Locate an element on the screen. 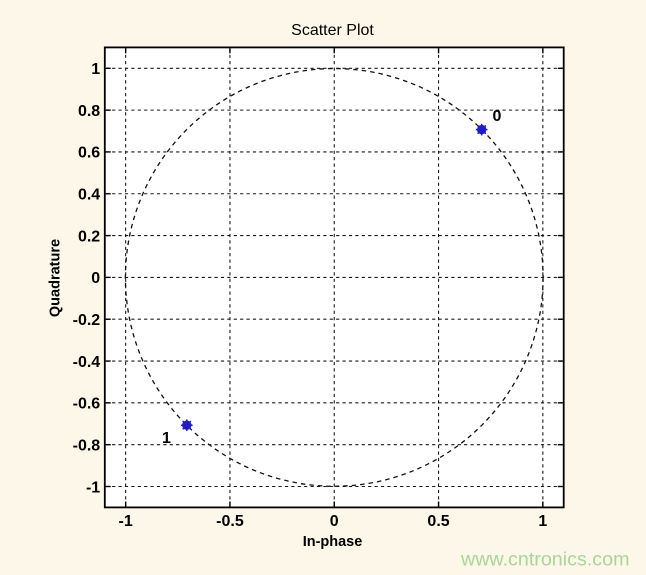 The height and width of the screenshot is (575, 646). svg-text: 0.8 is located at coordinates (89, 111).